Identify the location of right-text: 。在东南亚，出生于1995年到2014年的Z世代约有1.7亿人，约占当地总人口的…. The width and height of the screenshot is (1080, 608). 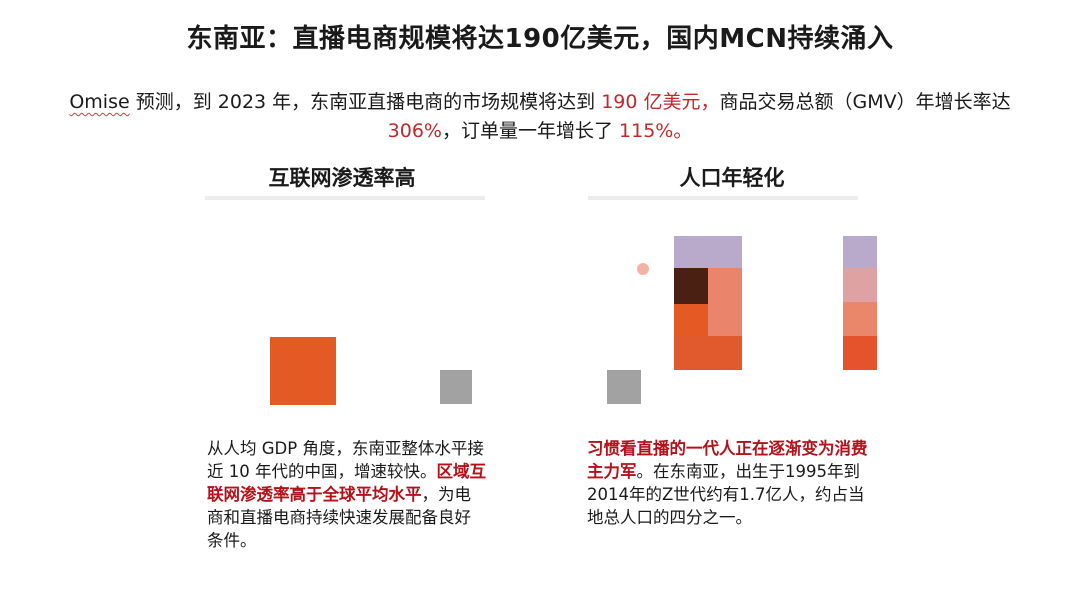
(726, 494).